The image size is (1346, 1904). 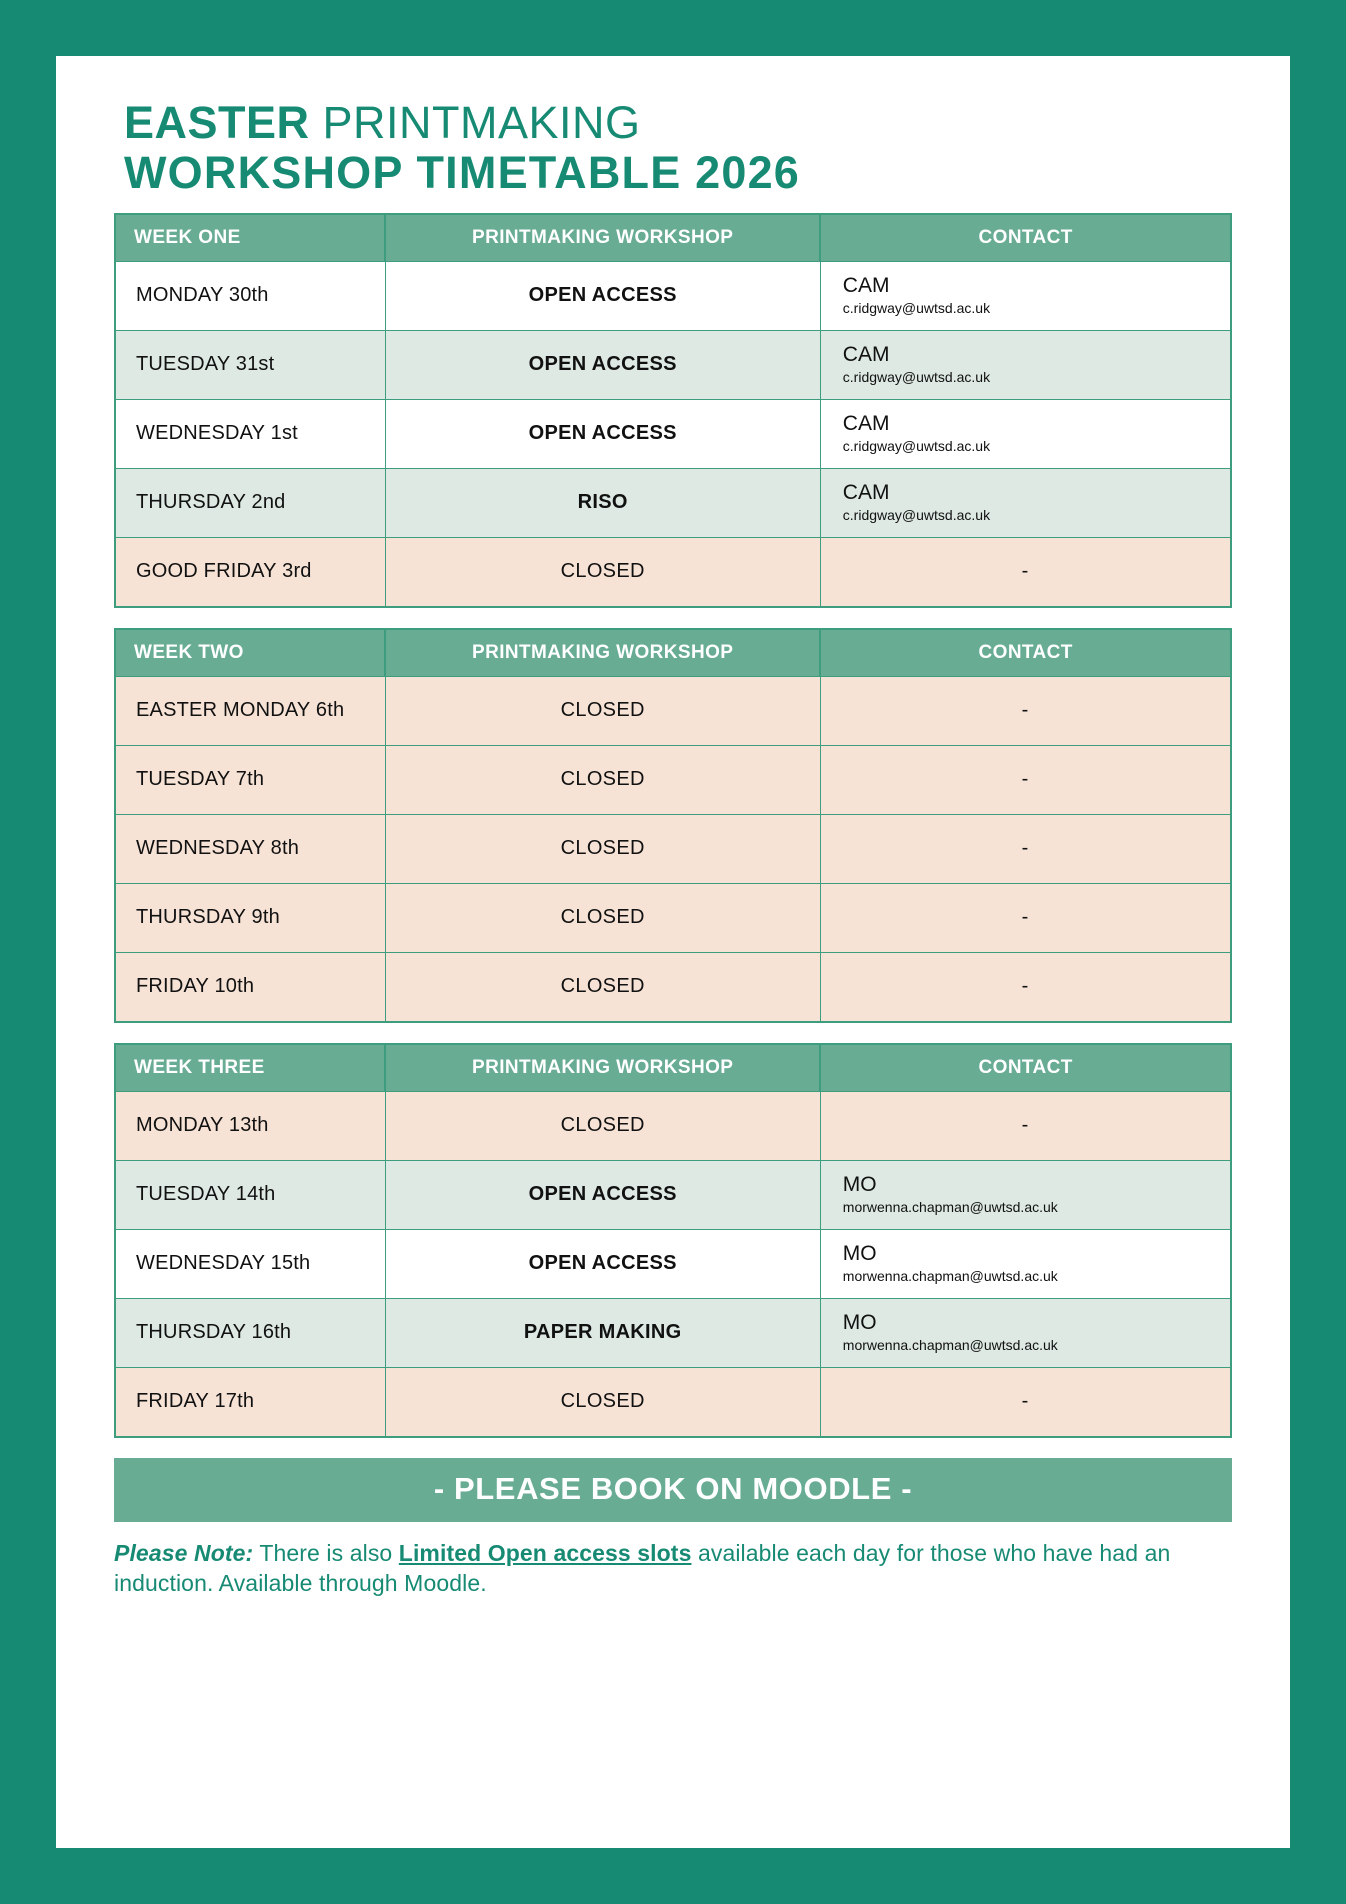 I want to click on day-cell: MONDAY 13th, so click(x=250, y=1125).